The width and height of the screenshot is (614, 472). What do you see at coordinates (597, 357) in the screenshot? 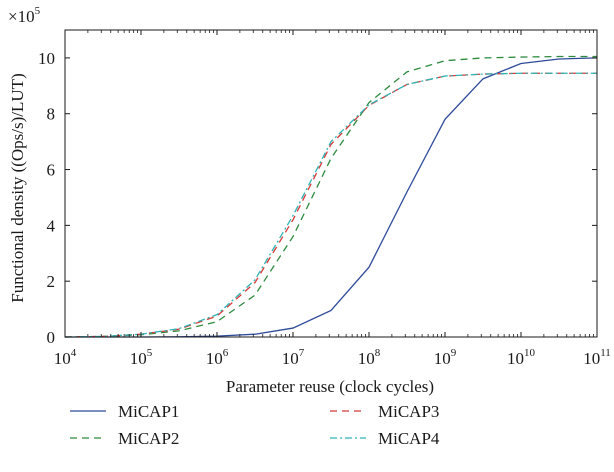
I see `x-tick-label: 10¹¹` at bounding box center [597, 357].